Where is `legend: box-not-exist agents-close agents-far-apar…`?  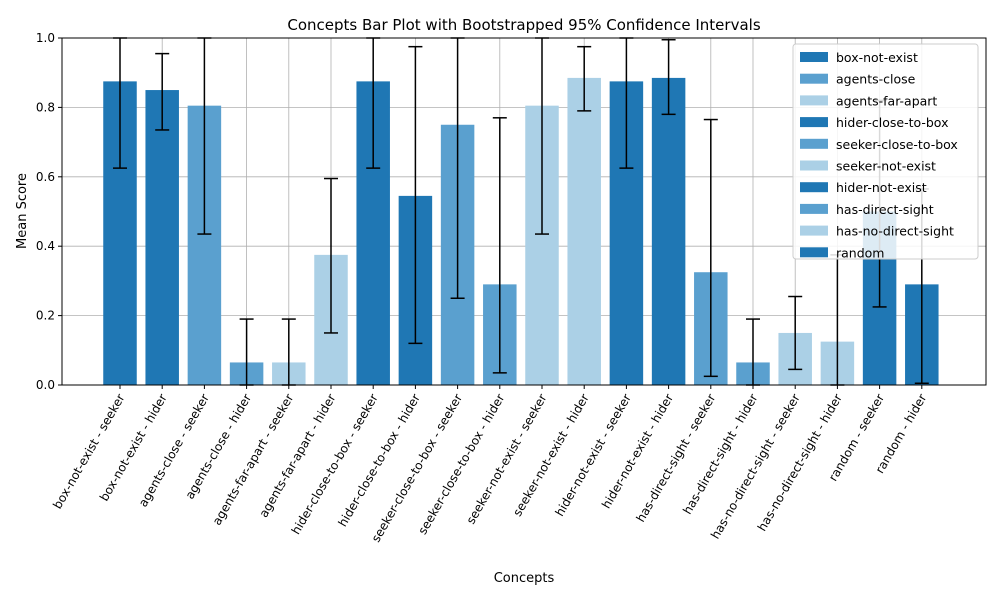
legend: box-not-exist agents-close agents-far-apar… is located at coordinates (885, 151).